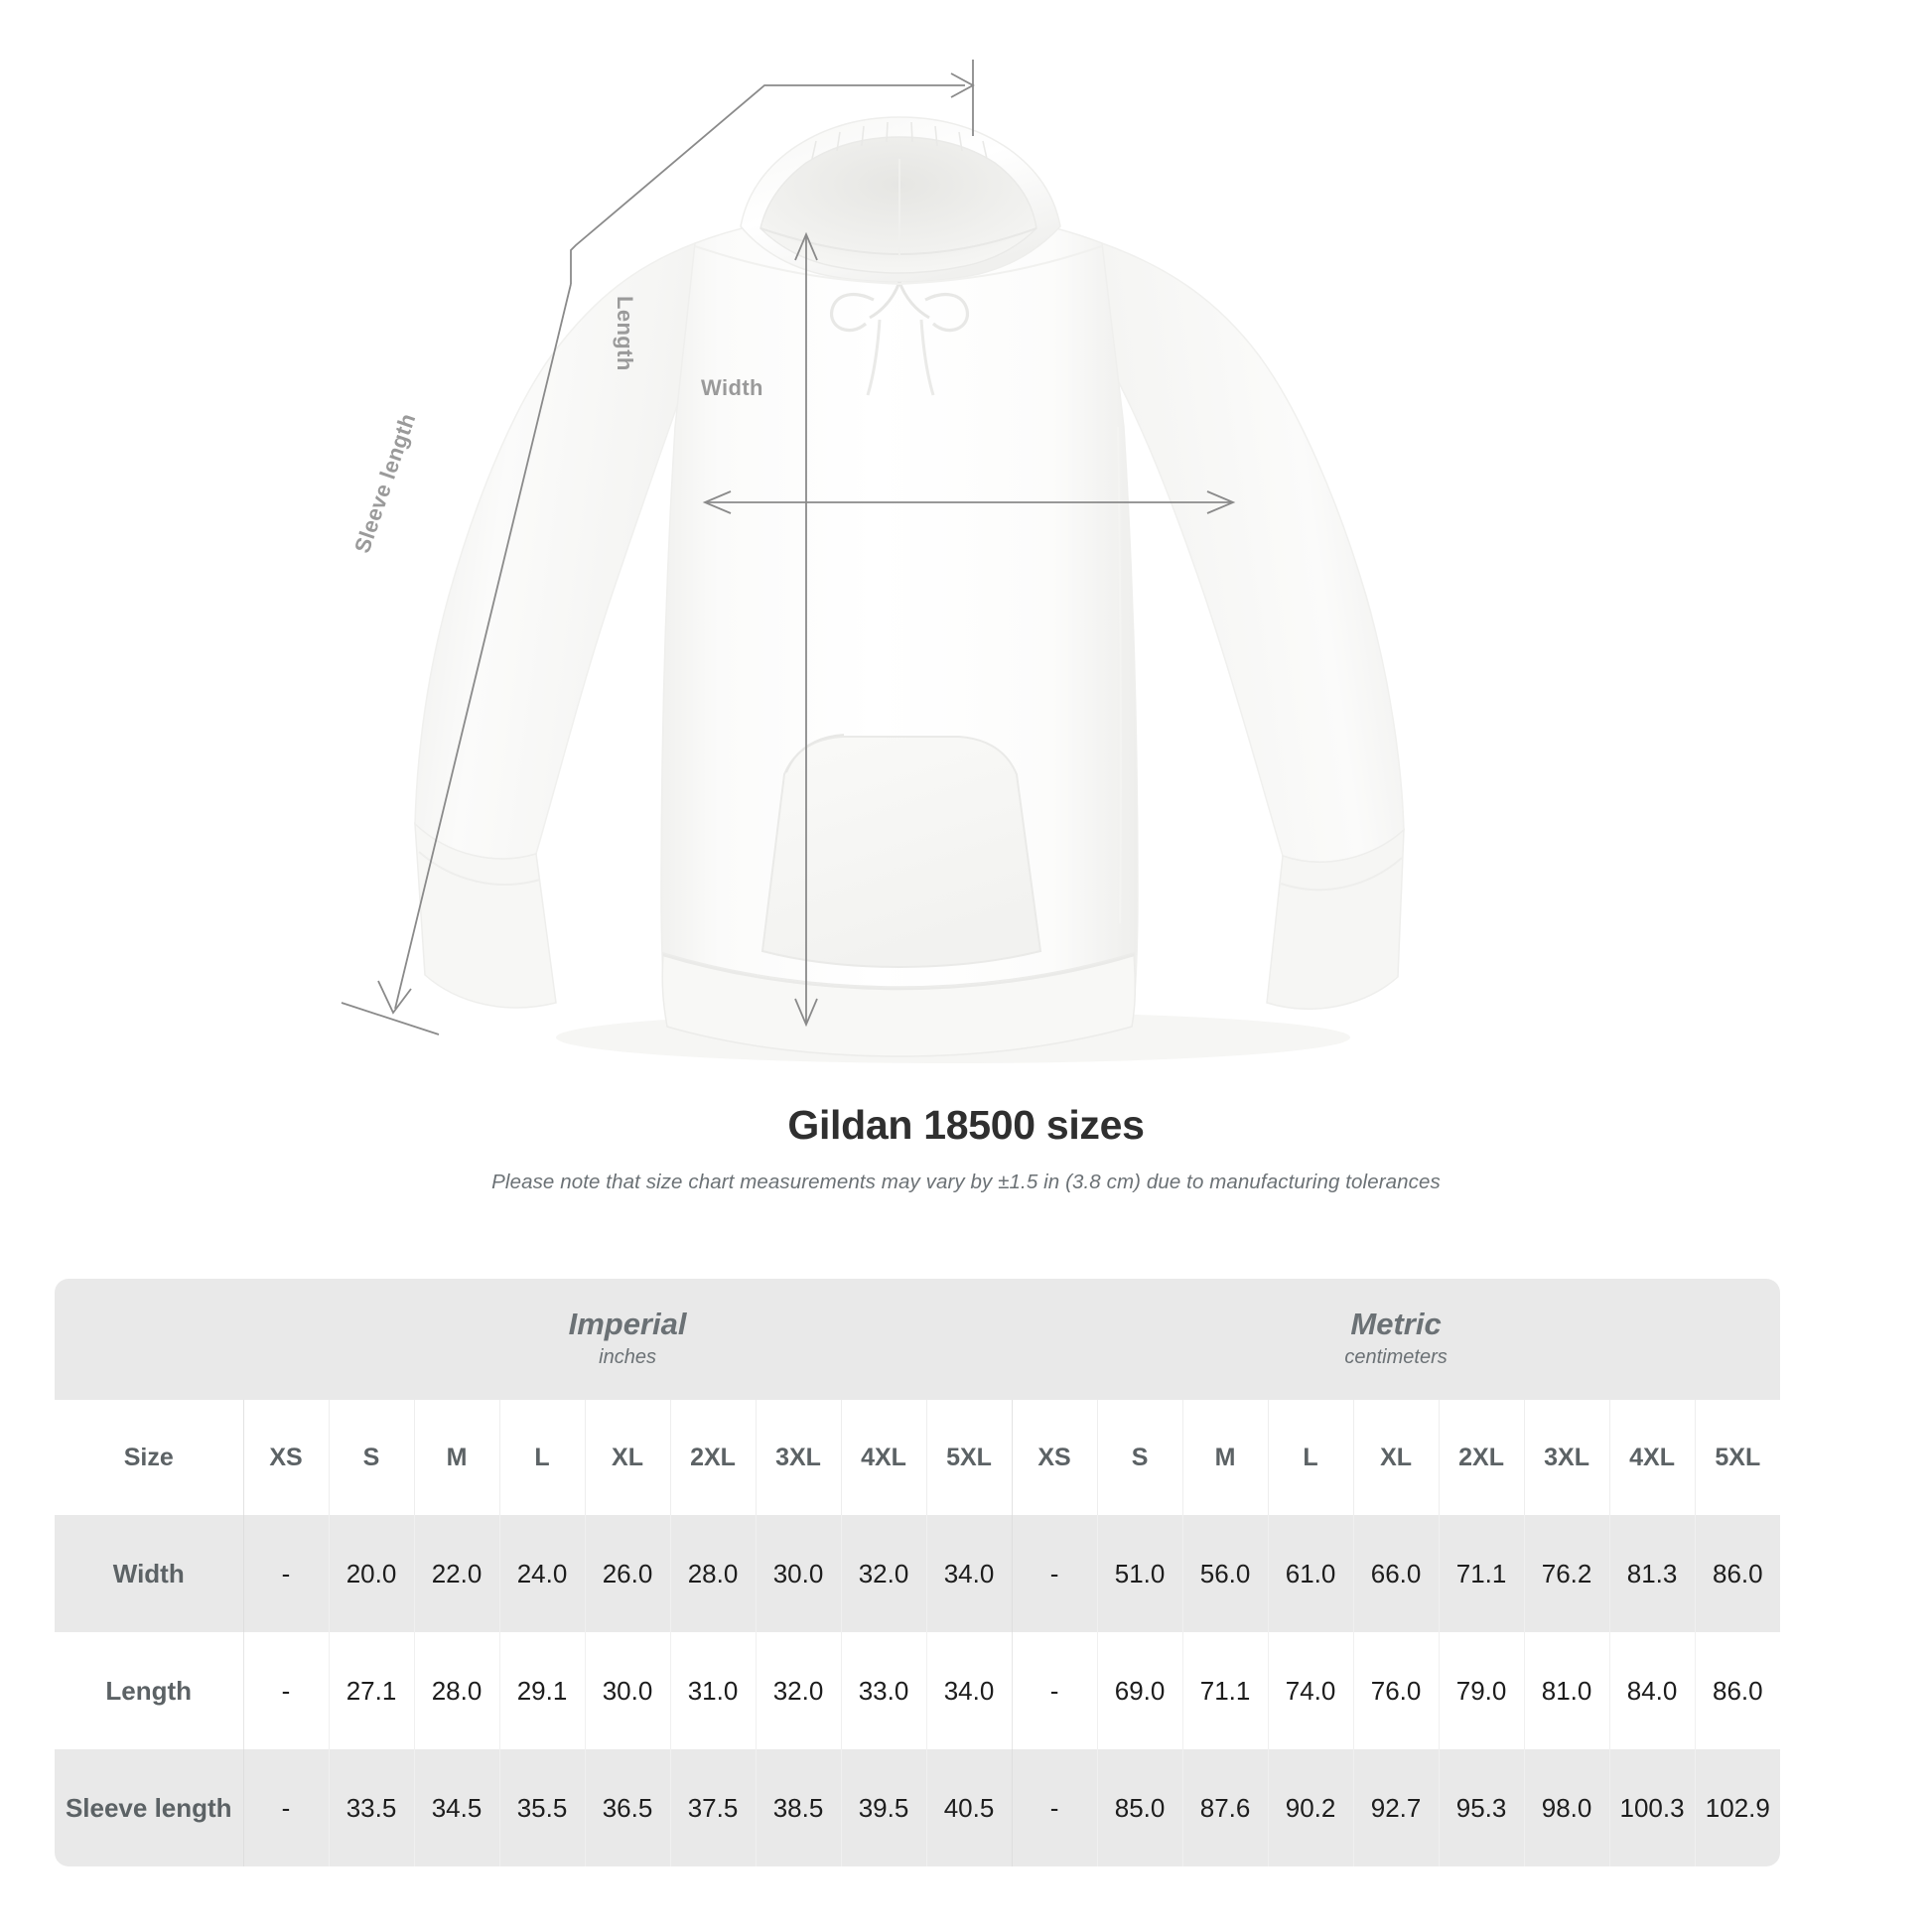 This screenshot has width=1932, height=1932. What do you see at coordinates (1566, 1573) in the screenshot?
I see `cell-width-metric-3xl: 76.2` at bounding box center [1566, 1573].